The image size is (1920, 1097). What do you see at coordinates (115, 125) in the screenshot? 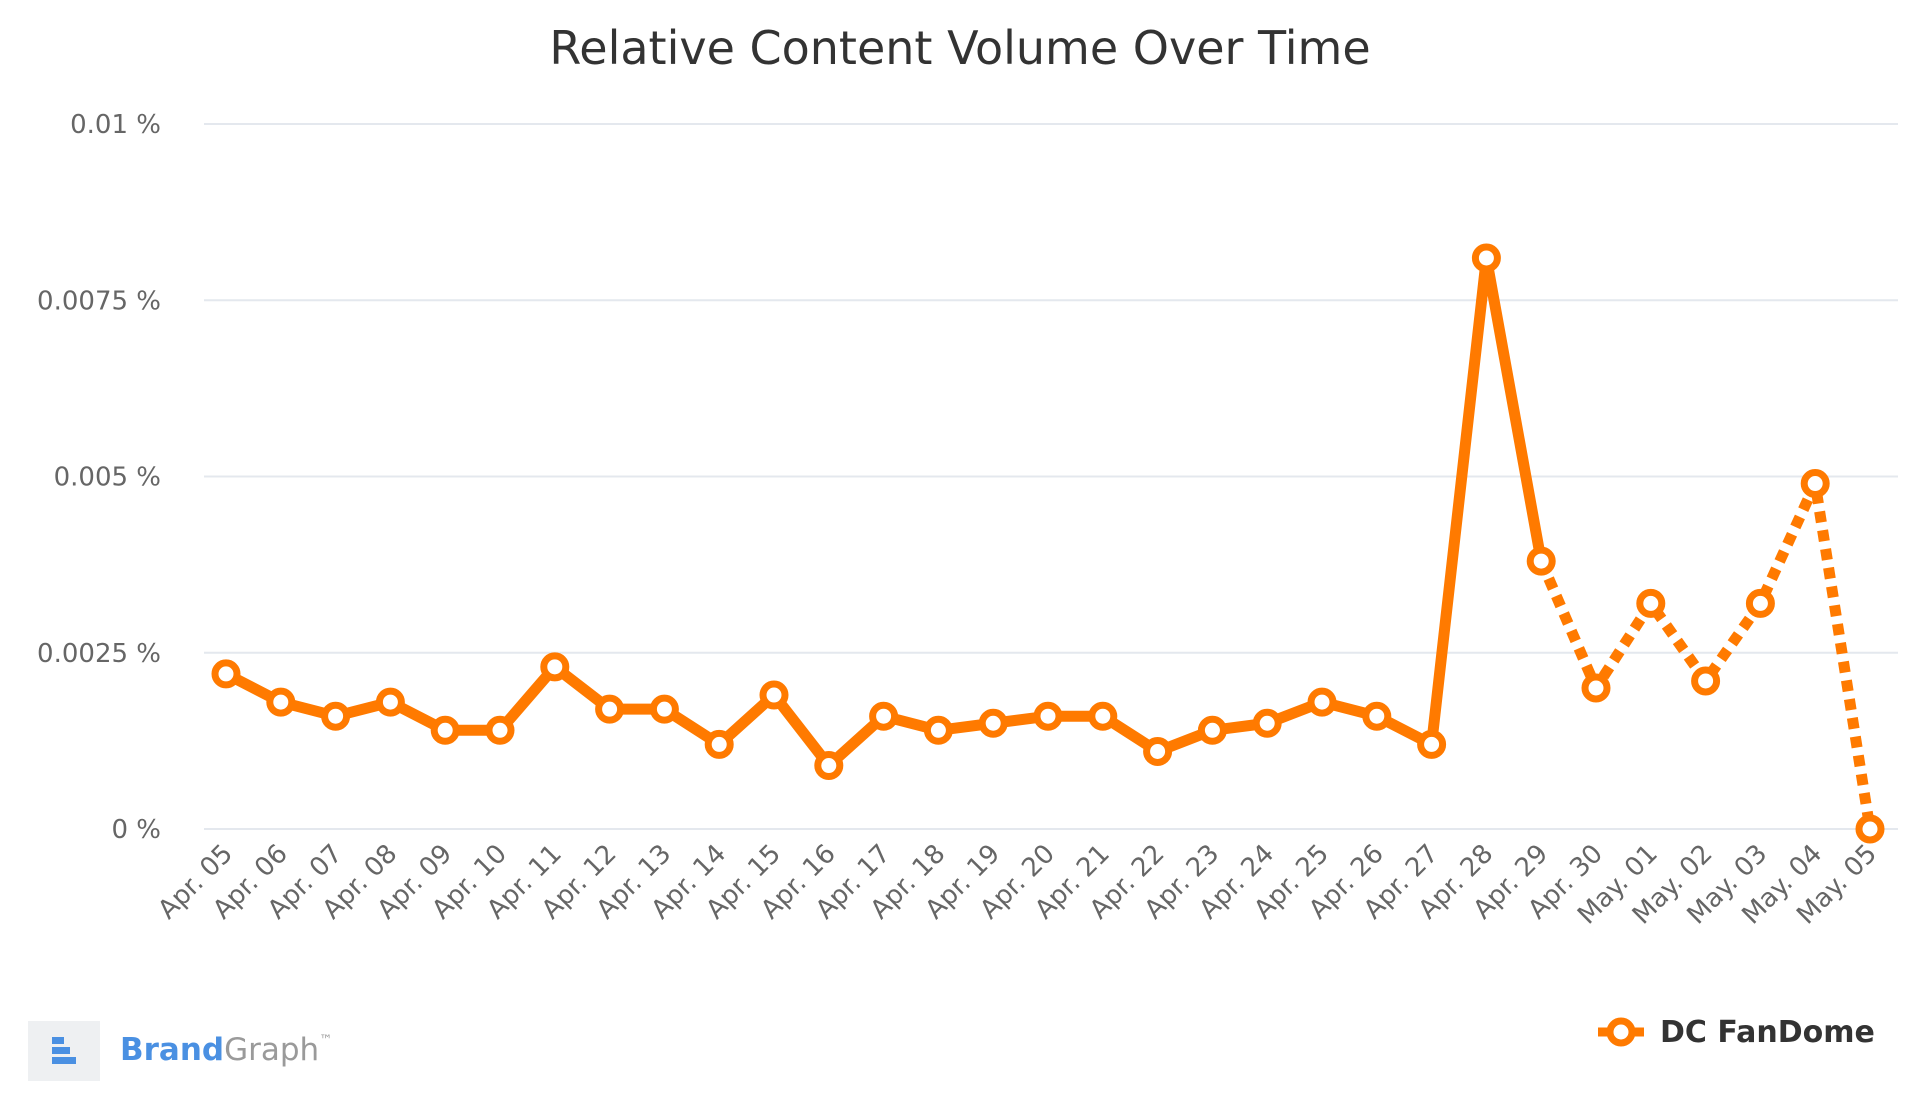
I see `y-tick-label: 0.01 %` at bounding box center [115, 125].